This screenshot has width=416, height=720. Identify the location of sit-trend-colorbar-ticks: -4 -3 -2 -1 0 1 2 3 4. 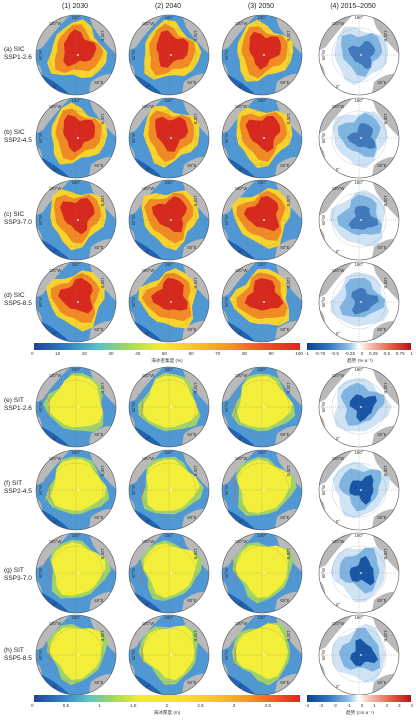
(359, 705).